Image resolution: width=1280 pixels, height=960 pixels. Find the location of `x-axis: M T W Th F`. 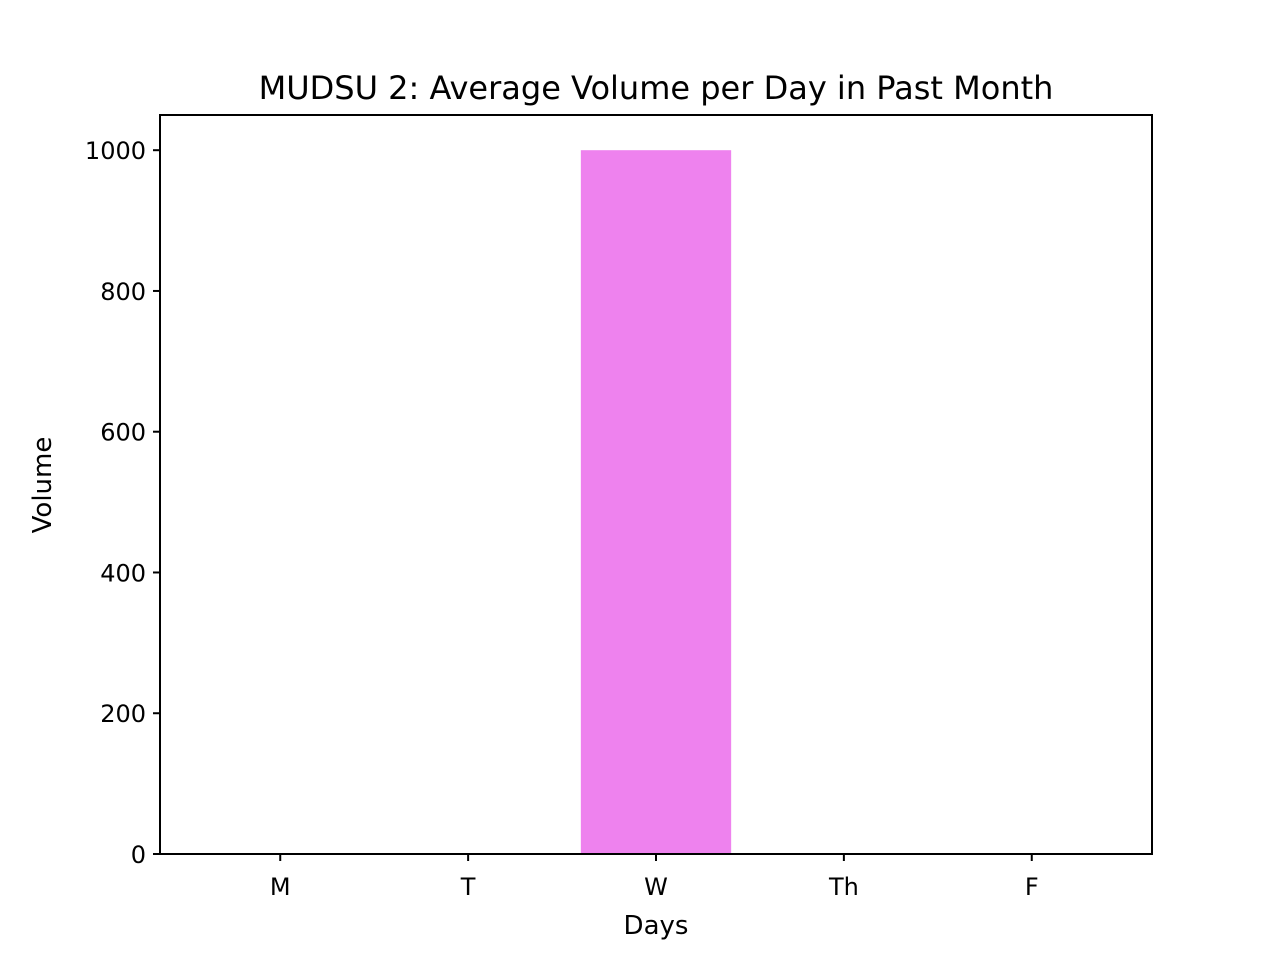

x-axis: M T W Th F is located at coordinates (654, 877).